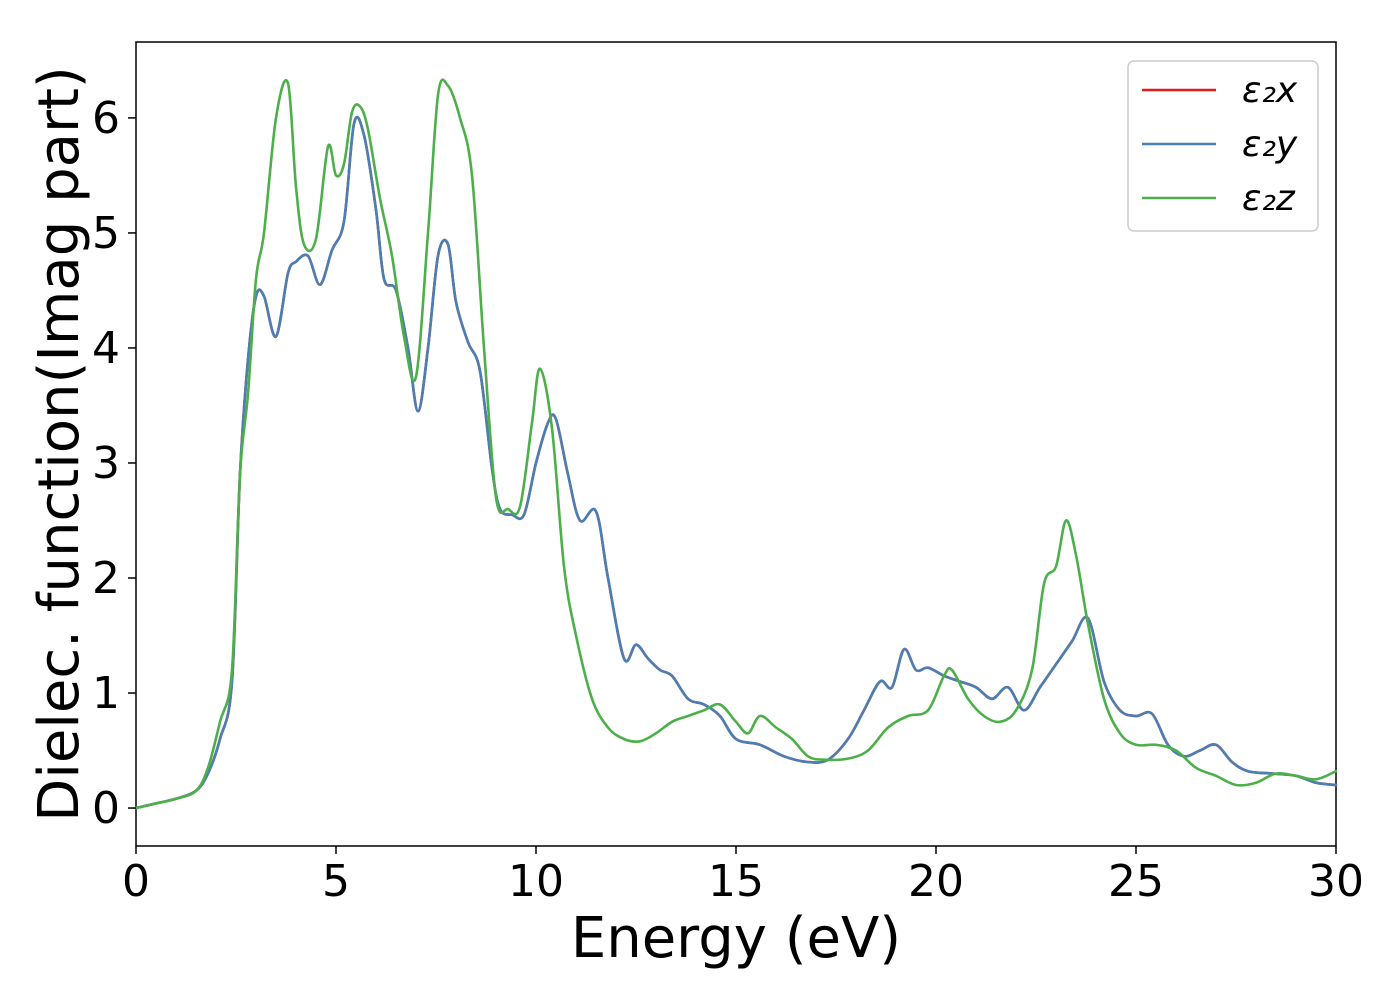 The image size is (1400, 1000). I want to click on x-tick-label: 25, so click(1136, 881).